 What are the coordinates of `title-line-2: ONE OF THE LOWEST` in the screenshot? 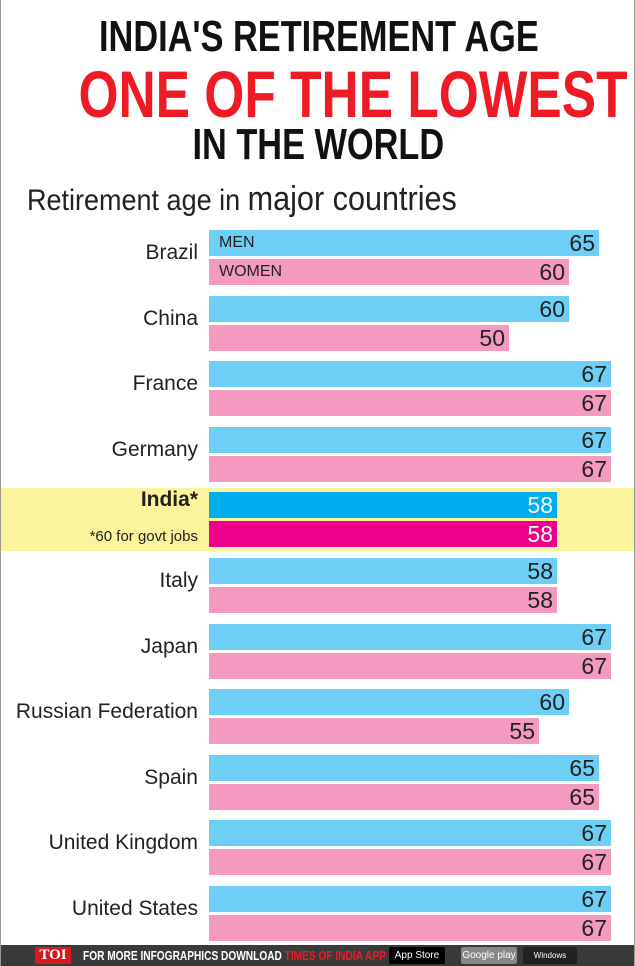 It's located at (353, 94).